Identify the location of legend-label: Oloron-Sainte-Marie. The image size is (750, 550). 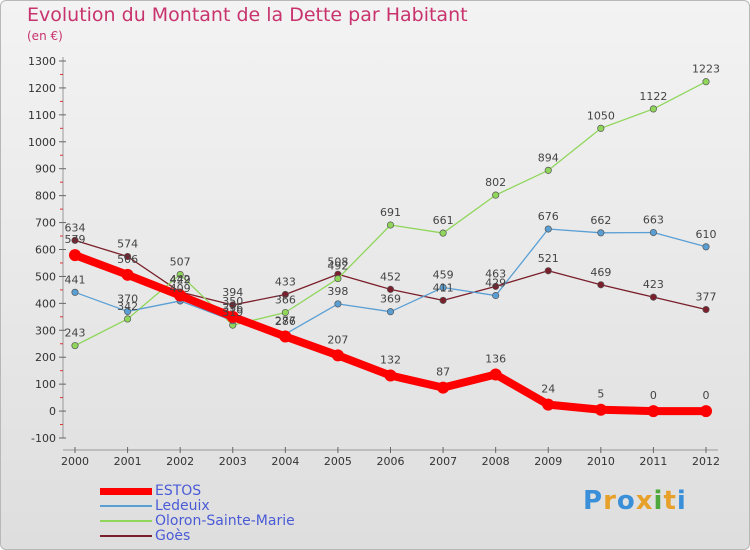
(225, 521).